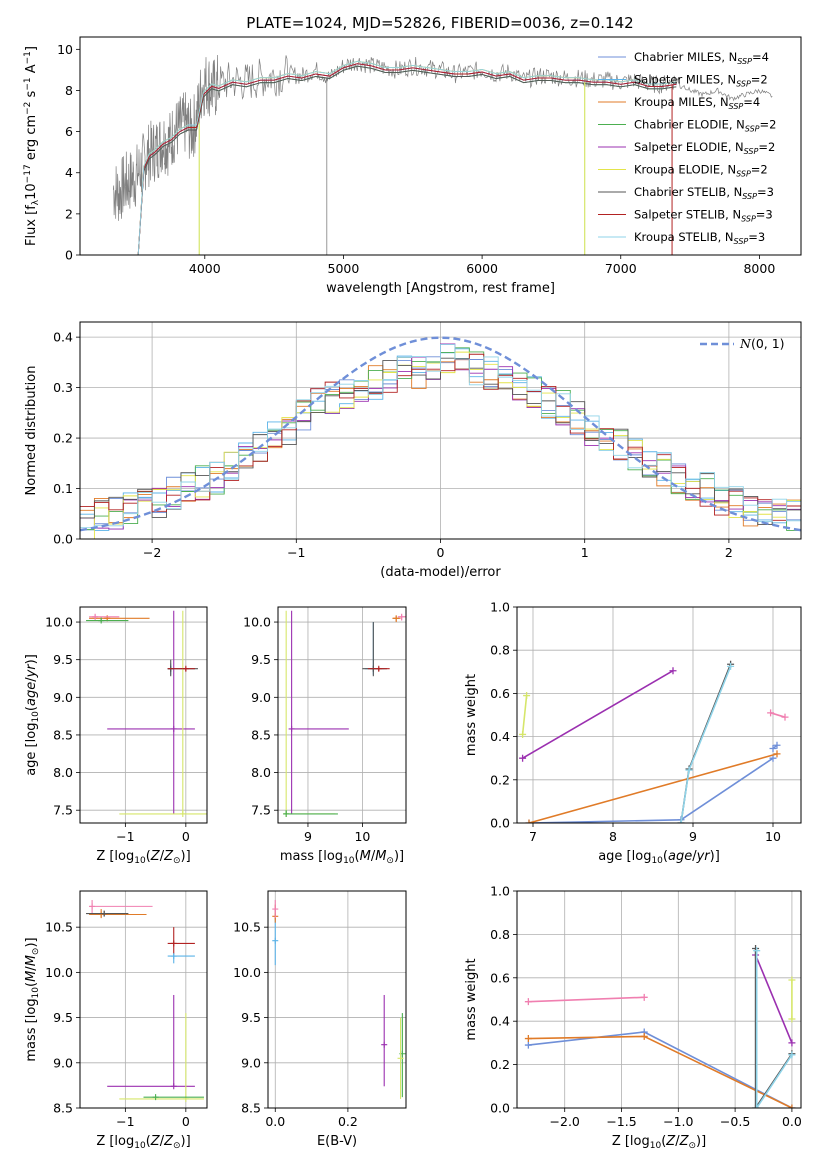 This screenshot has height=1170, width=819. I want to click on y-axis-label: Flux [fλ10−17 erg cm−2 s−1 A−1], so click(32, 146).